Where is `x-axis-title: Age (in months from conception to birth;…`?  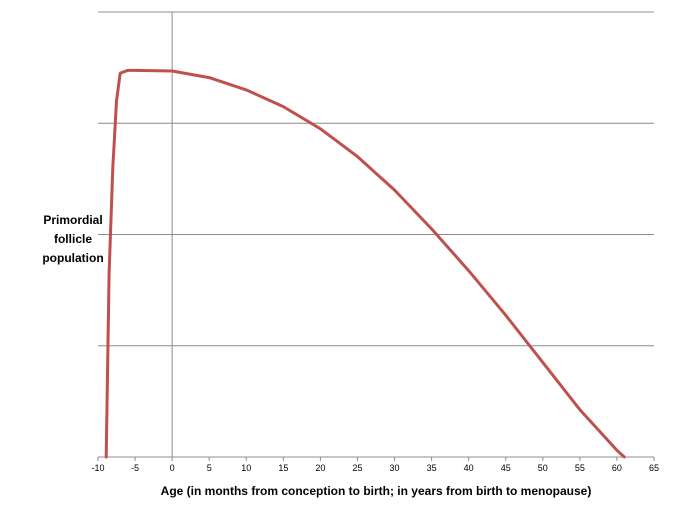 x-axis-title: Age (in months from conception to birth;… is located at coordinates (376, 491).